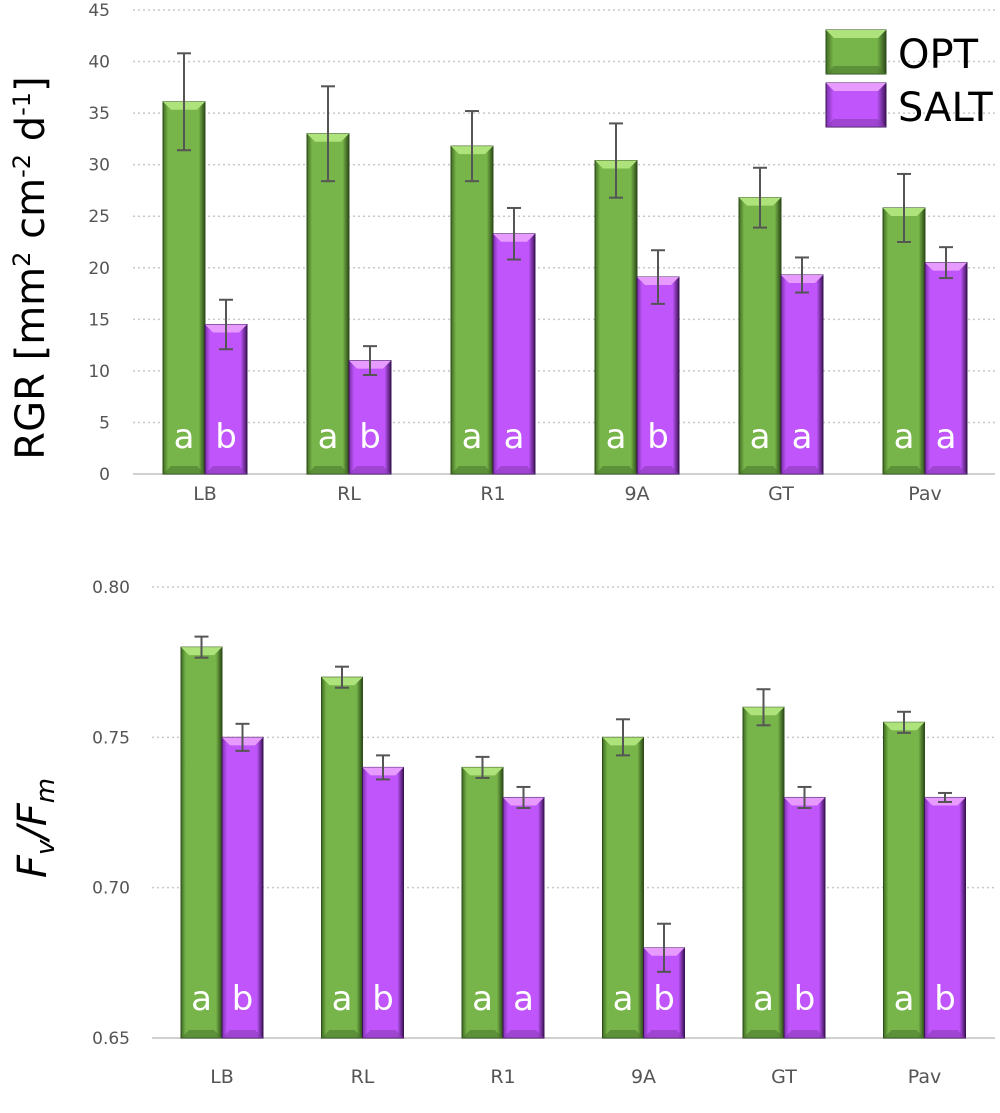 Image resolution: width=1000 pixels, height=1113 pixels. I want to click on legend: OPT SALT, so click(909, 80).